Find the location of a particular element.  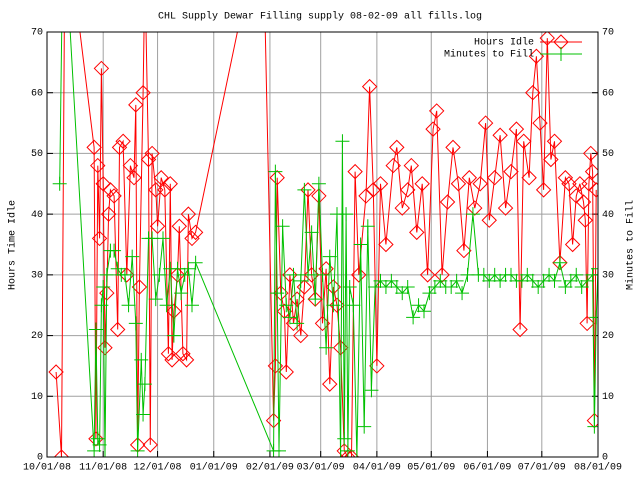

y-tick-label: 60 is located at coordinates (37, 93).